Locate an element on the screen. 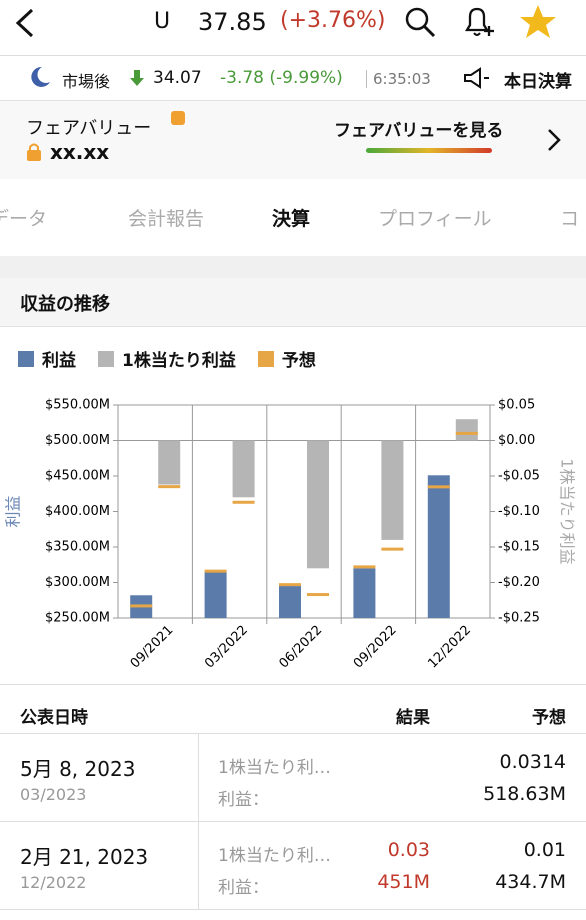 The height and width of the screenshot is (920, 586). legend-item: 1株当たり利益 is located at coordinates (167, 358).